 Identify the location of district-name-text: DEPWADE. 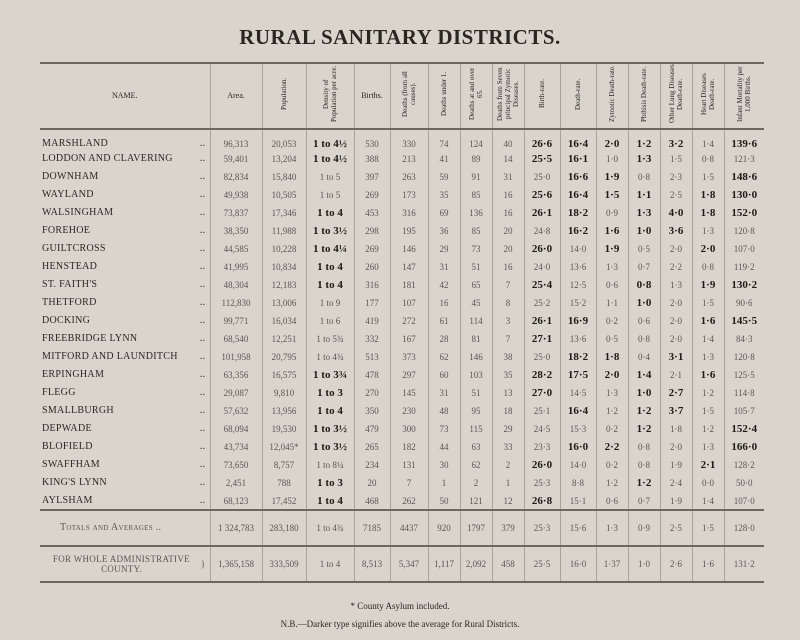
(67, 428).